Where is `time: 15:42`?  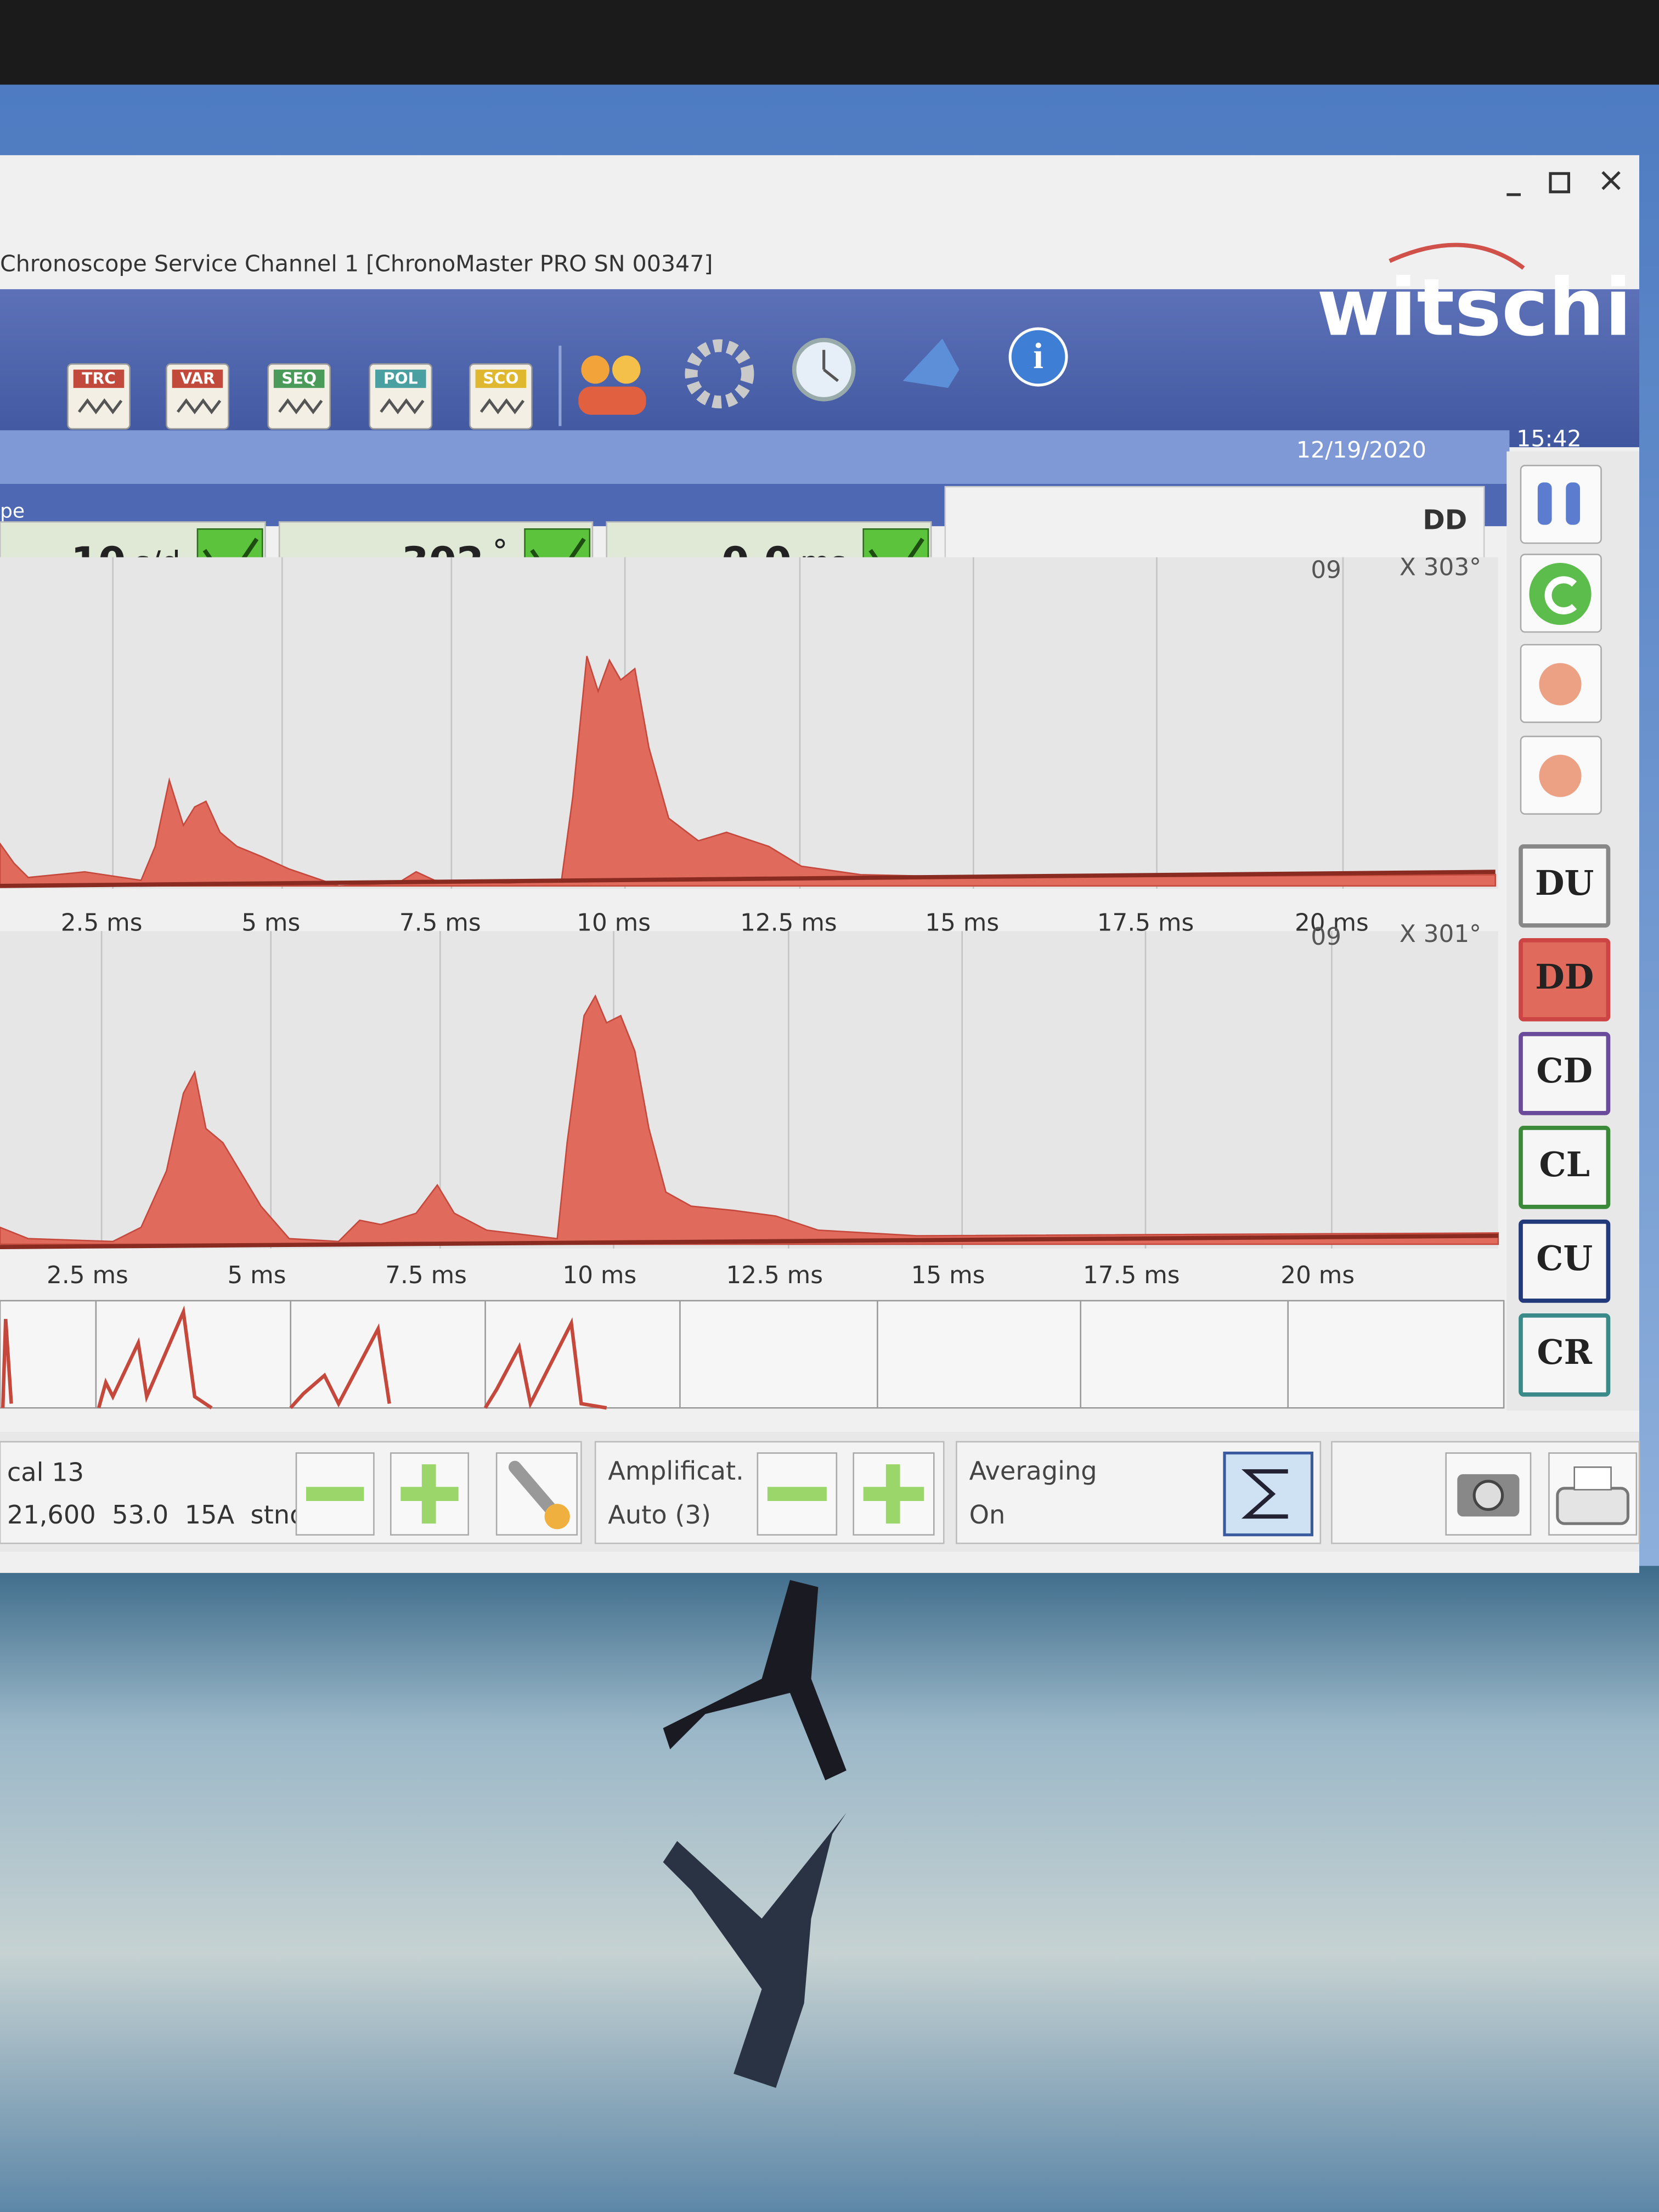
time: 15:42 is located at coordinates (1549, 438).